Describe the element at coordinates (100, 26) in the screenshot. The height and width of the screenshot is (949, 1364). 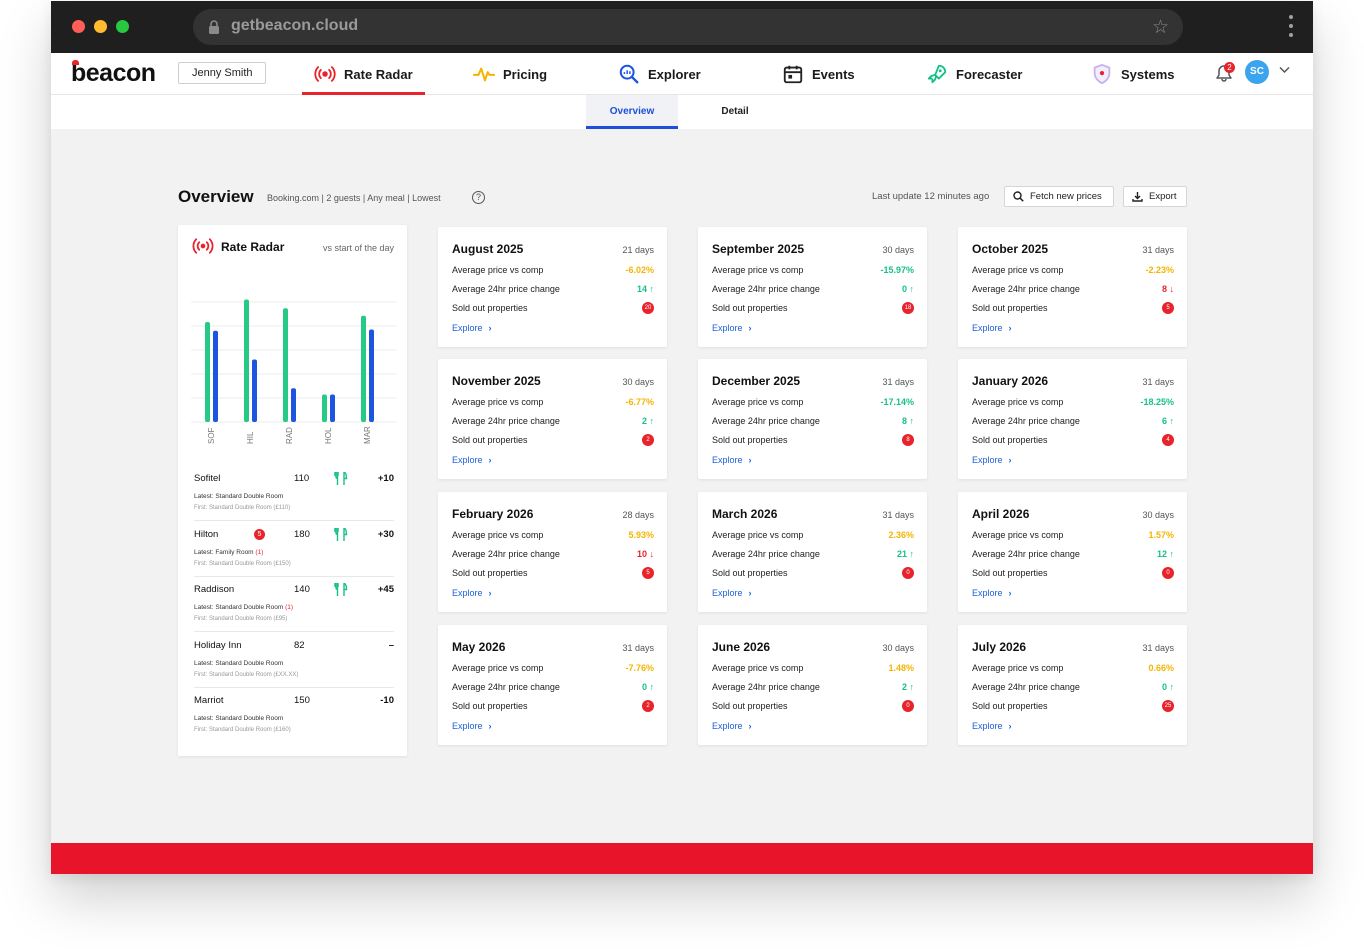
I see `minimize-window-button` at that location.